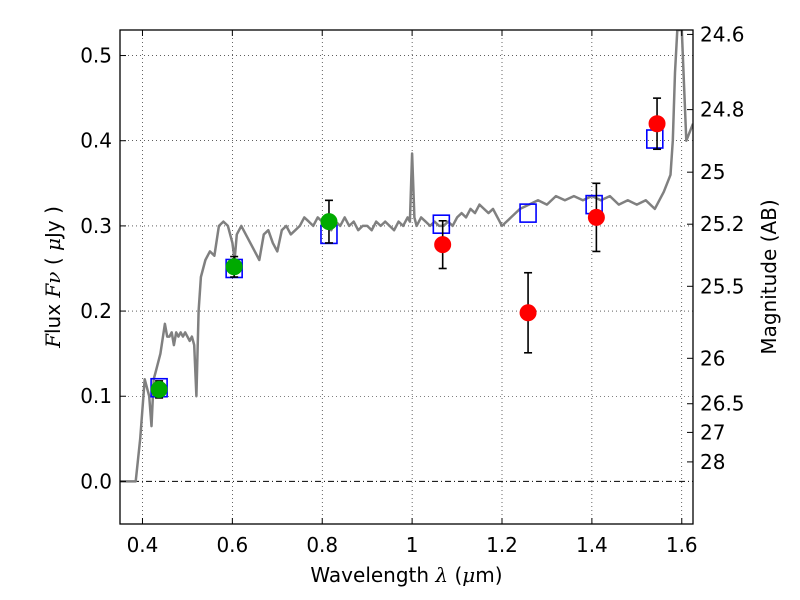  Describe the element at coordinates (53, 277) in the screenshot. I see `y-axis-label: Flux Fν ( μJy )` at that location.